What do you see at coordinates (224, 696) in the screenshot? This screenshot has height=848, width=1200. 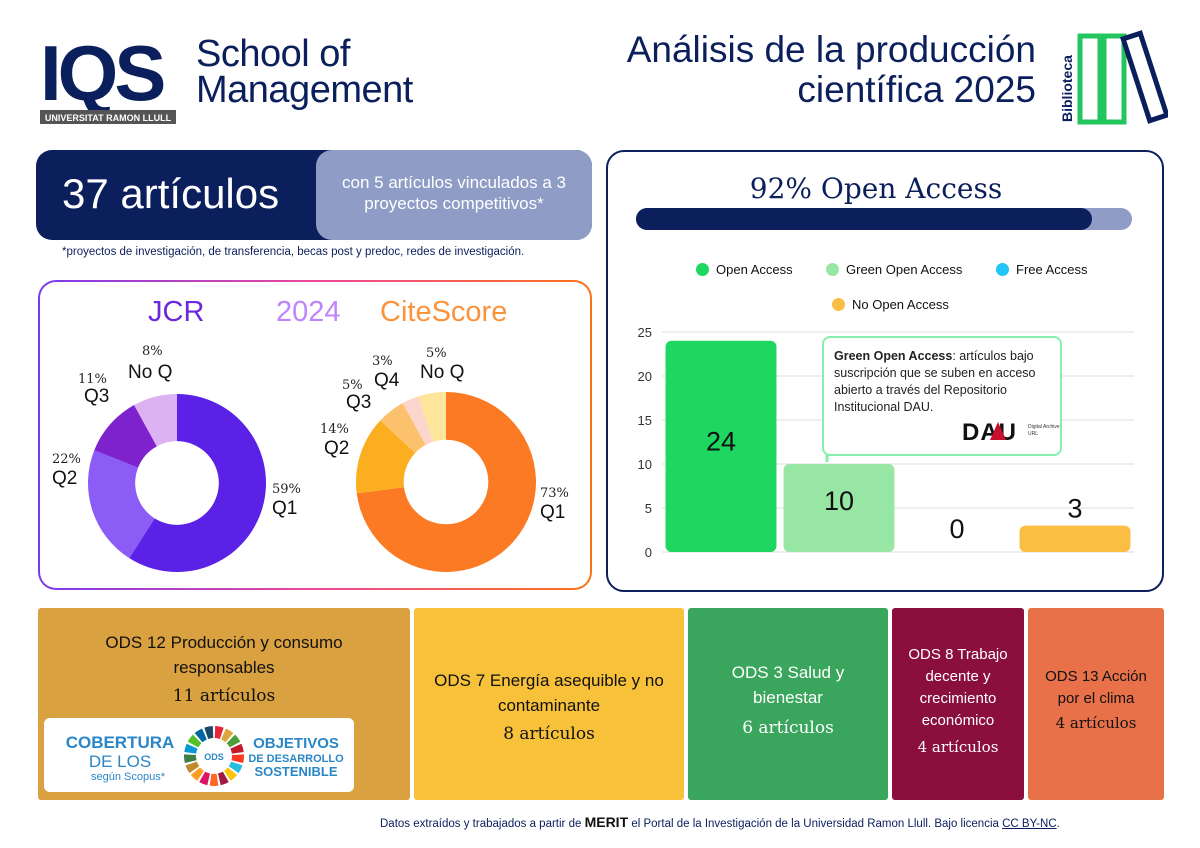 I see `ods-12-count: 11 artículos` at bounding box center [224, 696].